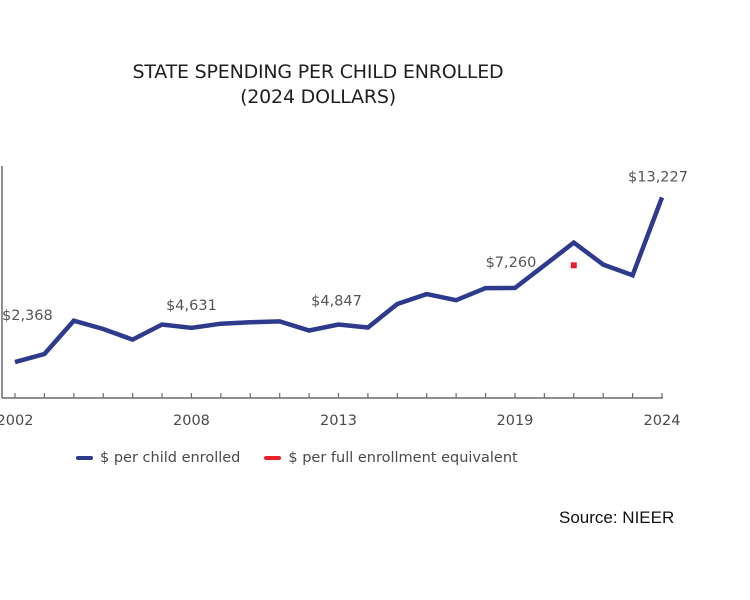 The width and height of the screenshot is (750, 600). Describe the element at coordinates (662, 421) in the screenshot. I see `x-tick-label: 2024` at that location.